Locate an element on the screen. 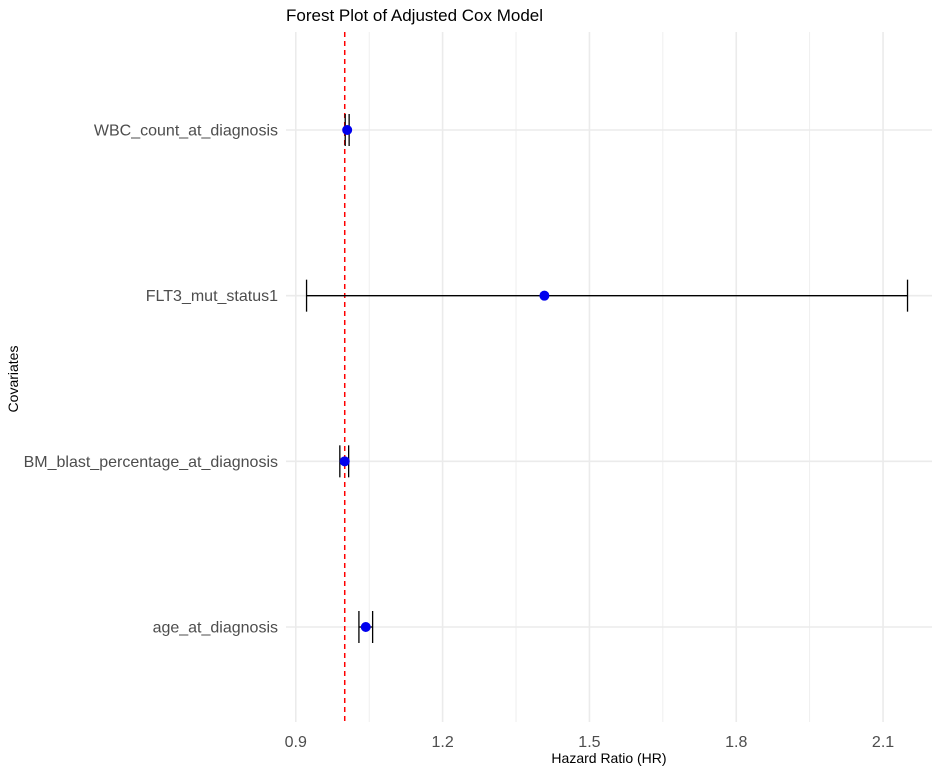 The height and width of the screenshot is (777, 940). x-tick-label: 0.9 is located at coordinates (296, 742).